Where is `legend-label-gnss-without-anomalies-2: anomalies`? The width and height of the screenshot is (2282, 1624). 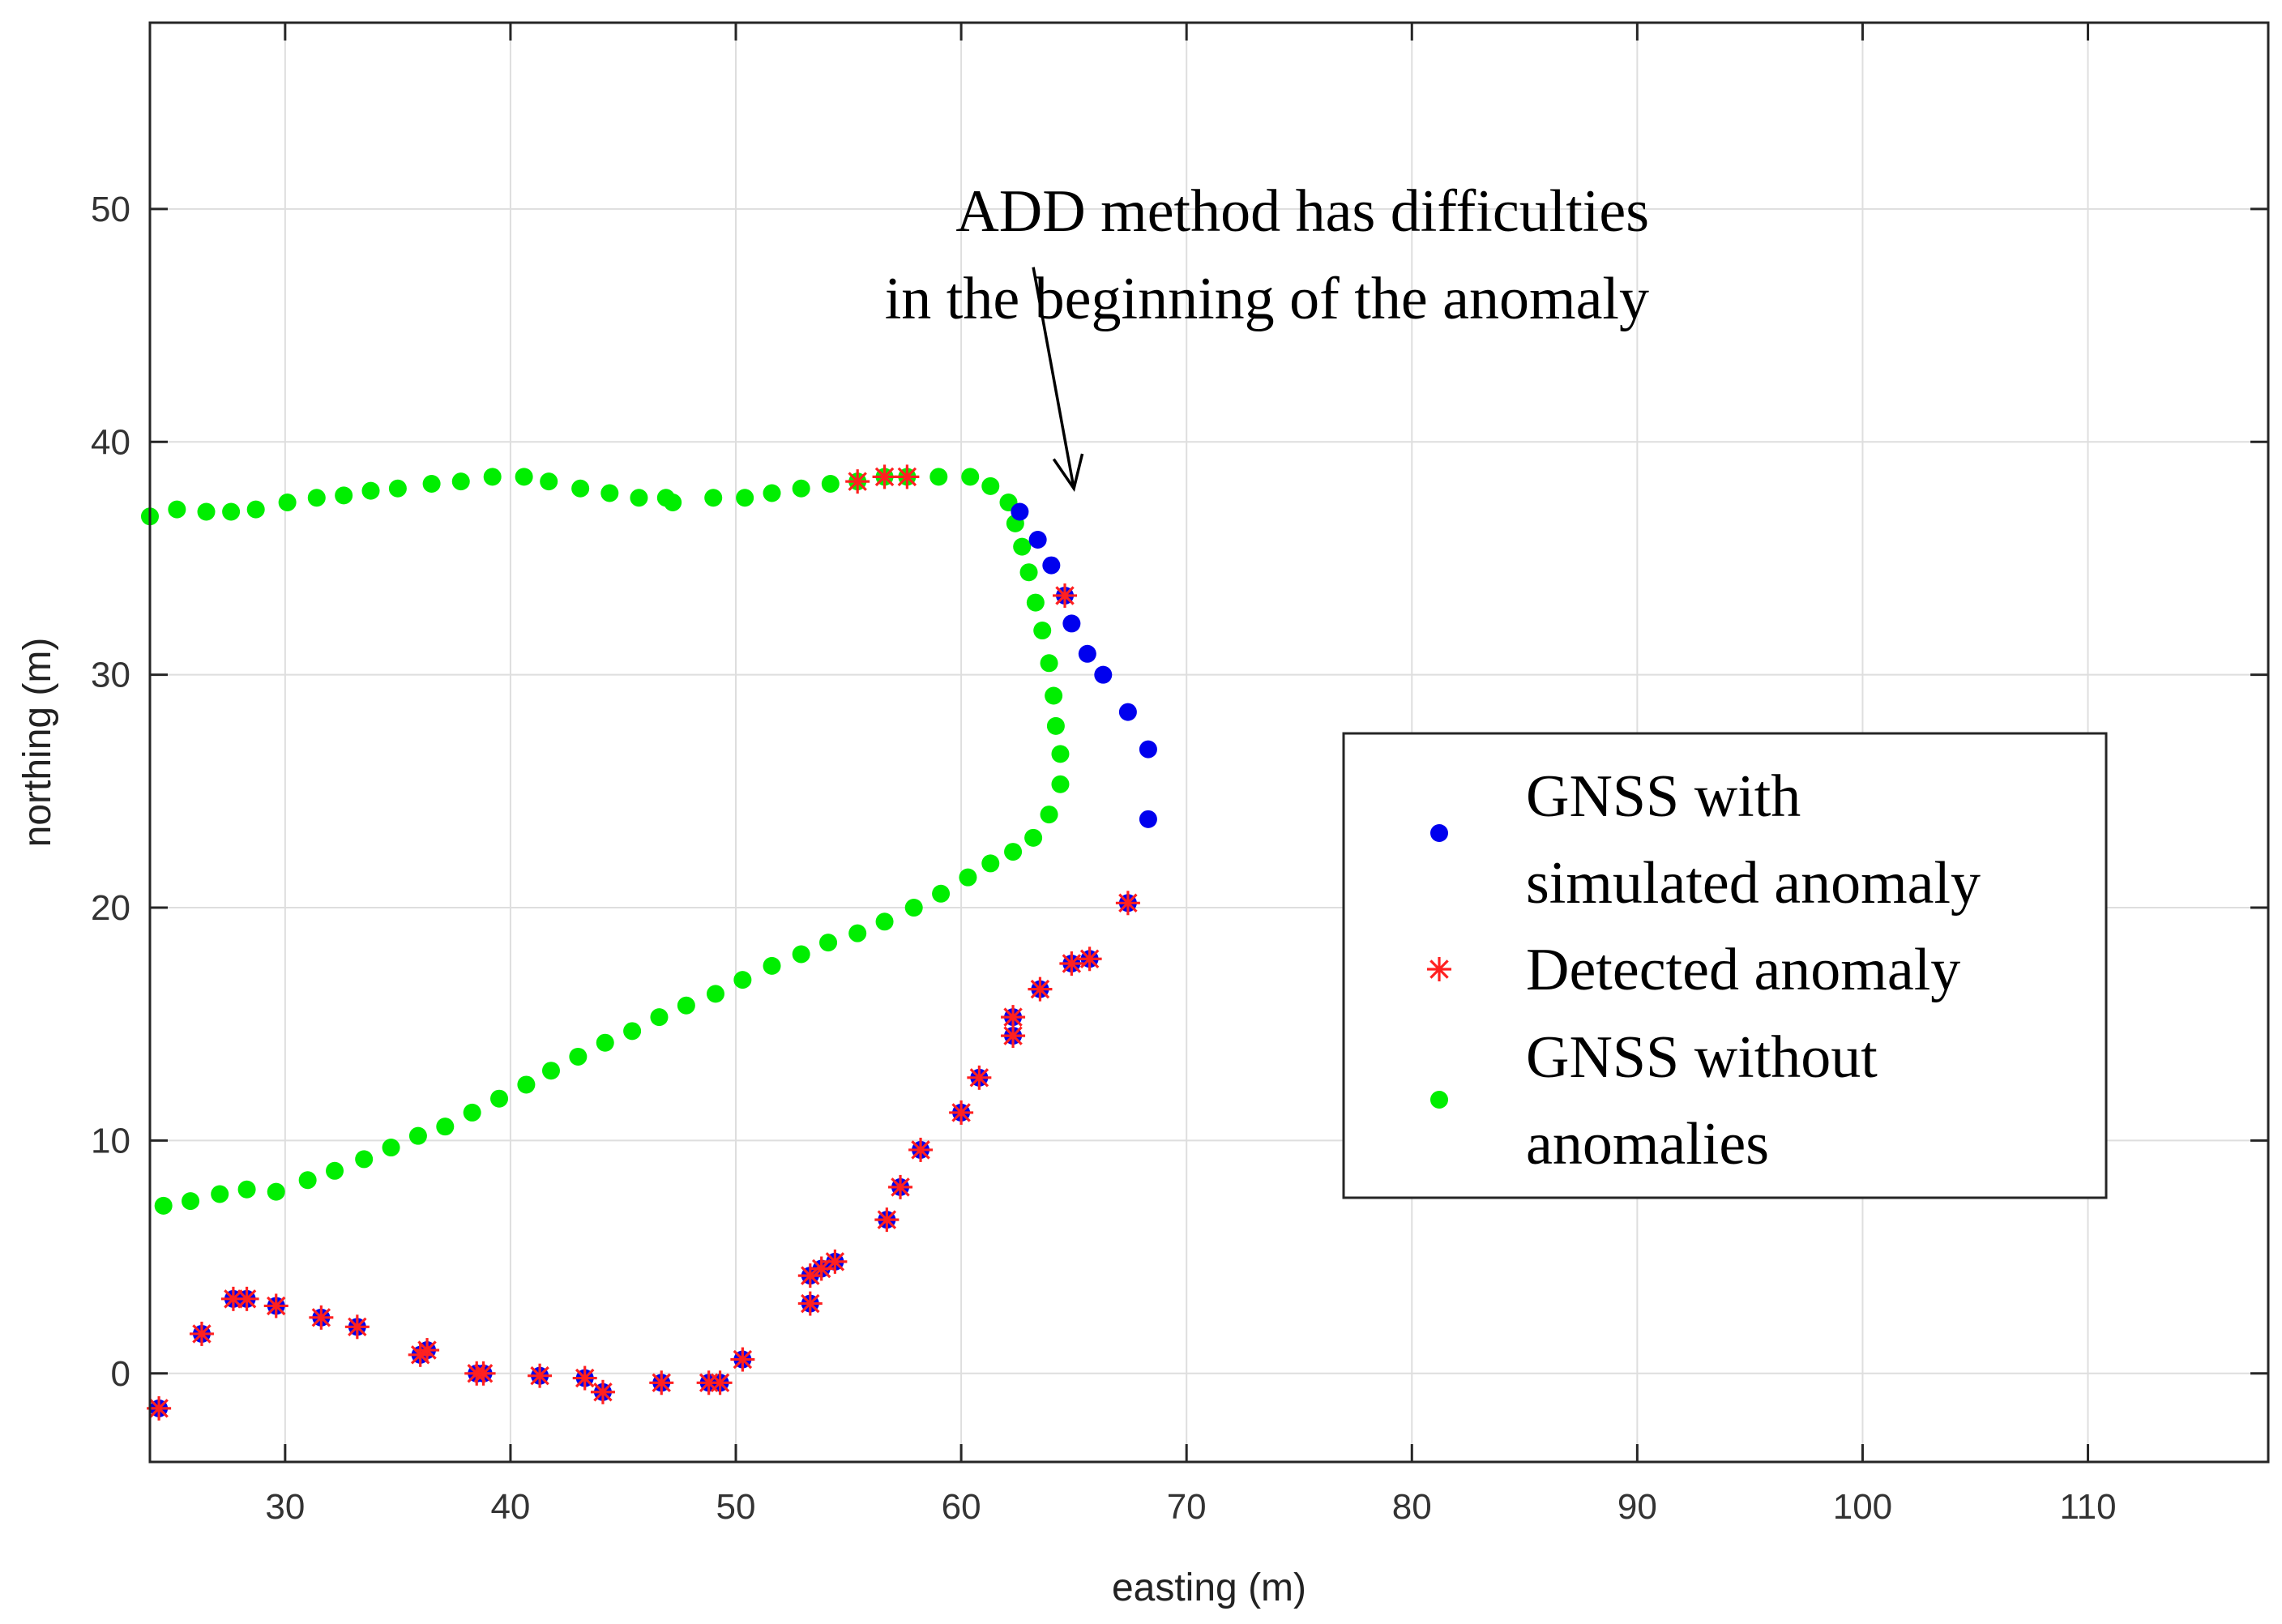
legend-label-gnss-without-anomalies-2: anomalies is located at coordinates (1647, 1144).